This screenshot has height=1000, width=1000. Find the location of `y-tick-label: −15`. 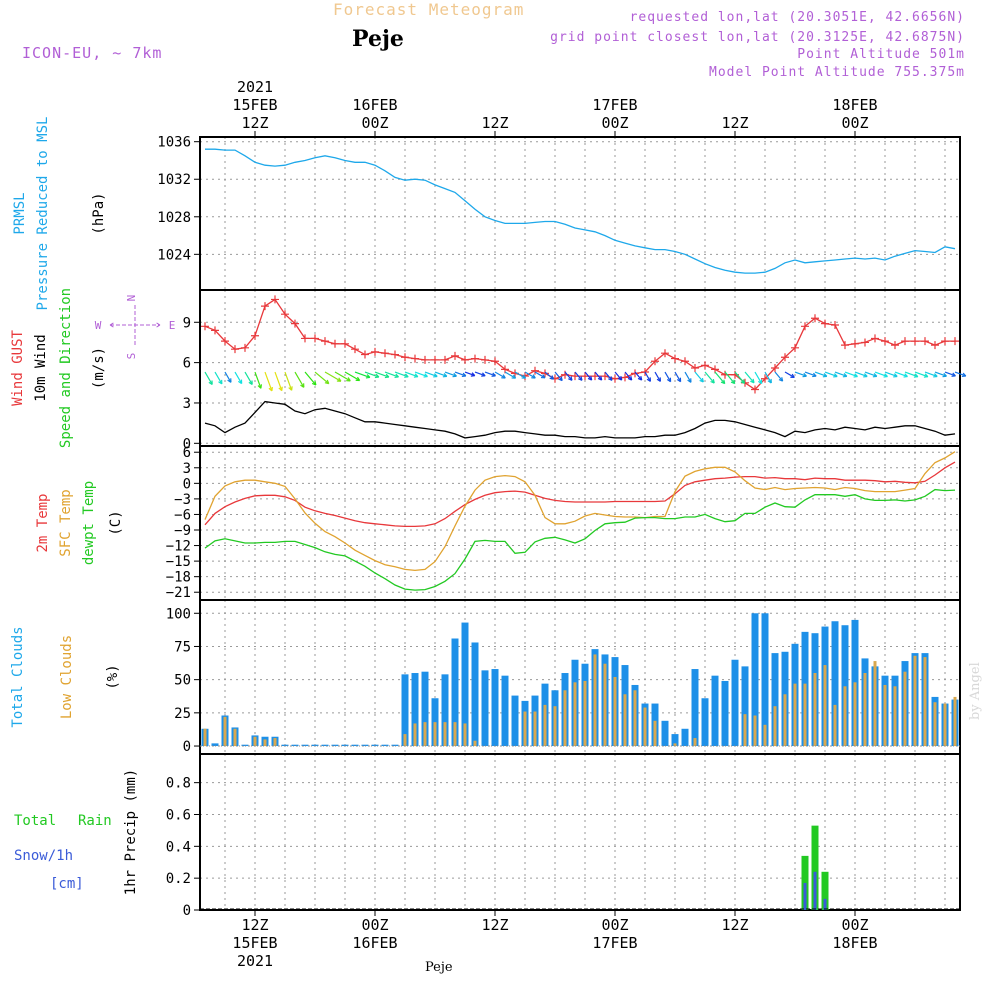

y-tick-label: −15 is located at coordinates (178, 562).